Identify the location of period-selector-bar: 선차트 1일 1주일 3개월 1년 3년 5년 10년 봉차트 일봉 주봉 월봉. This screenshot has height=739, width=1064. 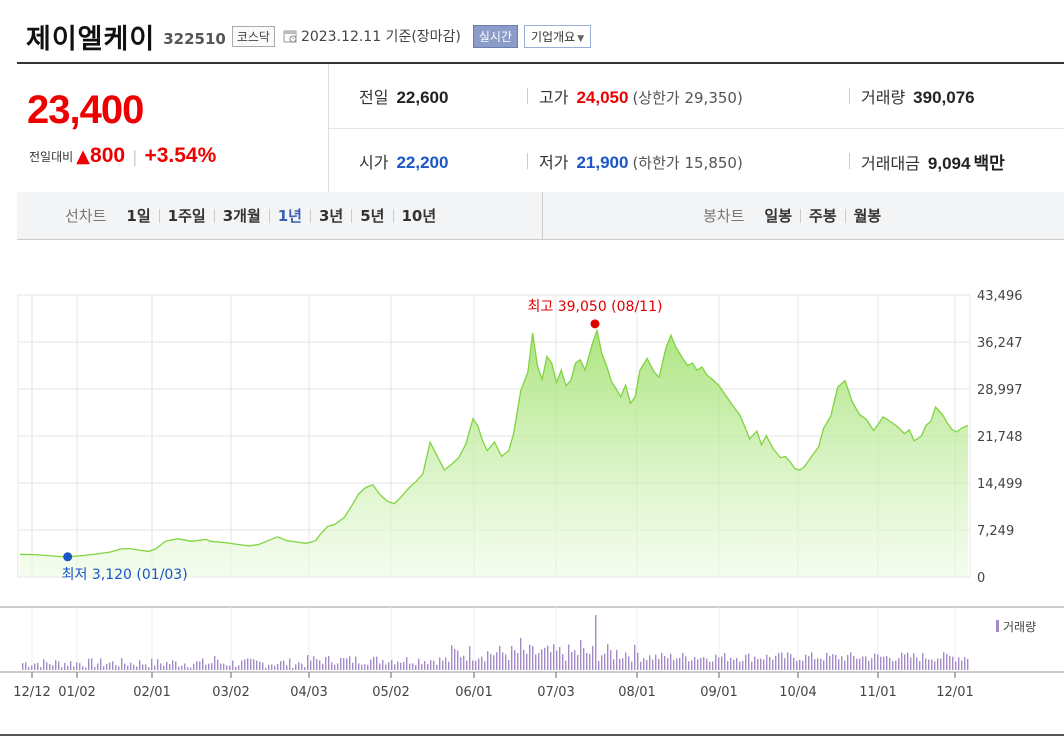
(540, 216).